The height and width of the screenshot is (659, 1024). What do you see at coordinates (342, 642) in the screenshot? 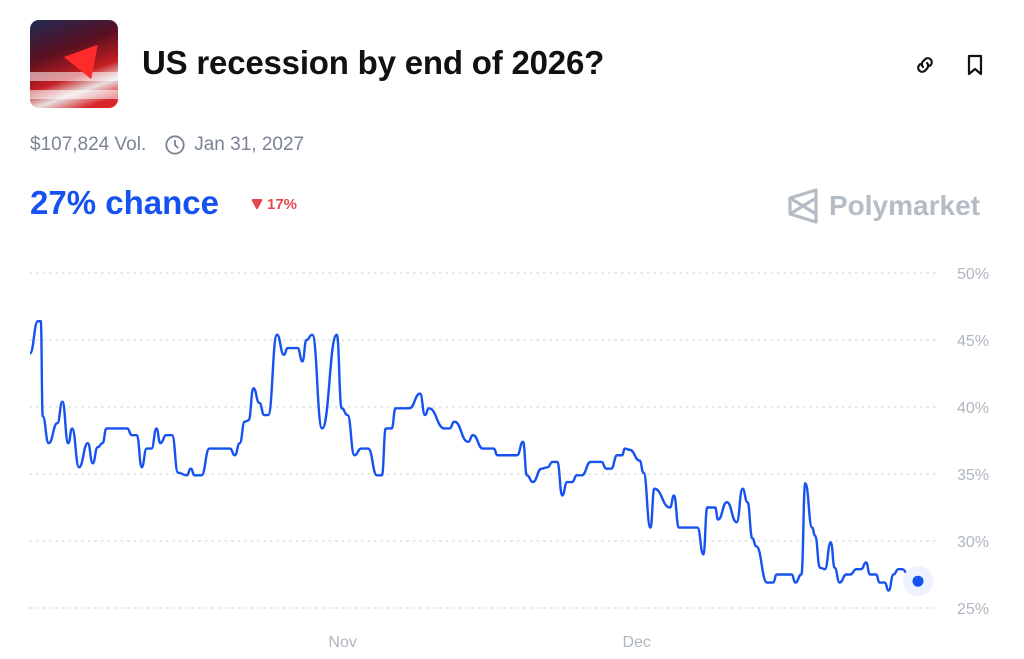
I see `x-tick-label: Nov` at bounding box center [342, 642].